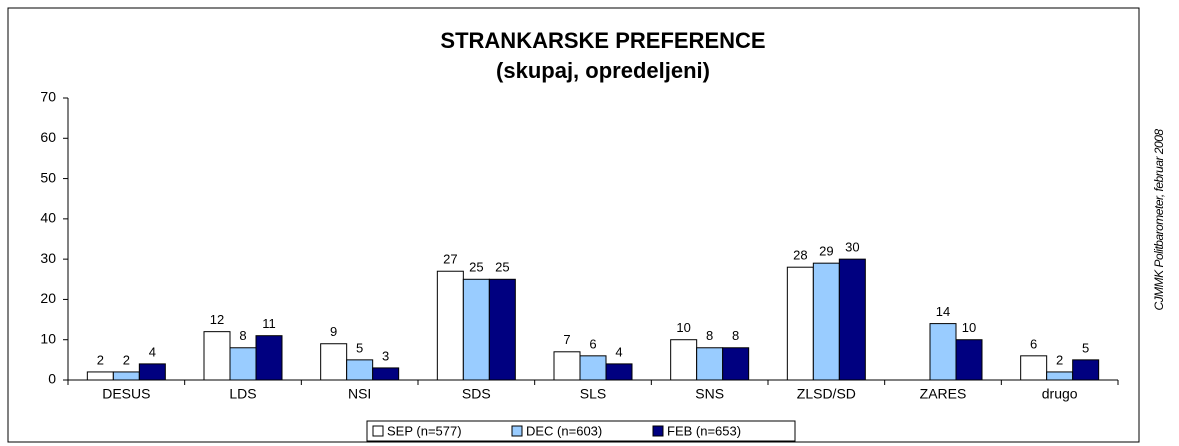 This screenshot has height=446, width=1179. What do you see at coordinates (566, 339) in the screenshot?
I see `value-label: 7` at bounding box center [566, 339].